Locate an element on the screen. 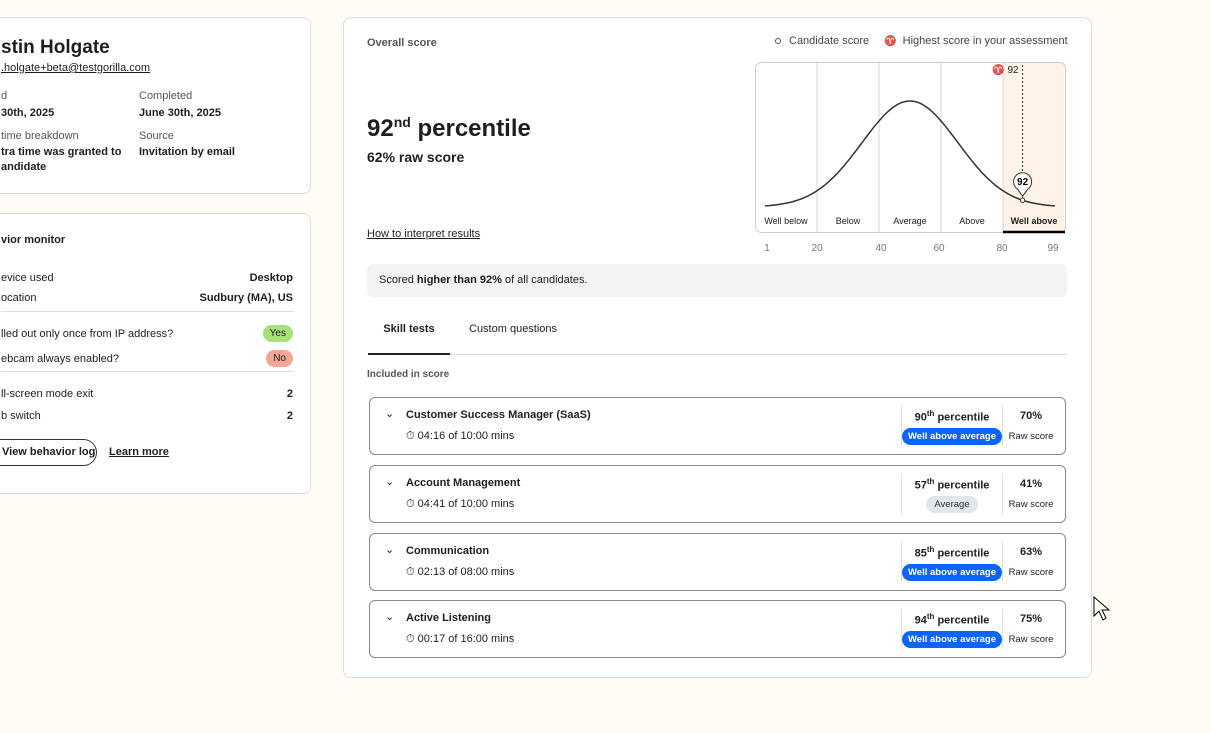  behavior-label: ebcam always enabled? is located at coordinates (60, 359).